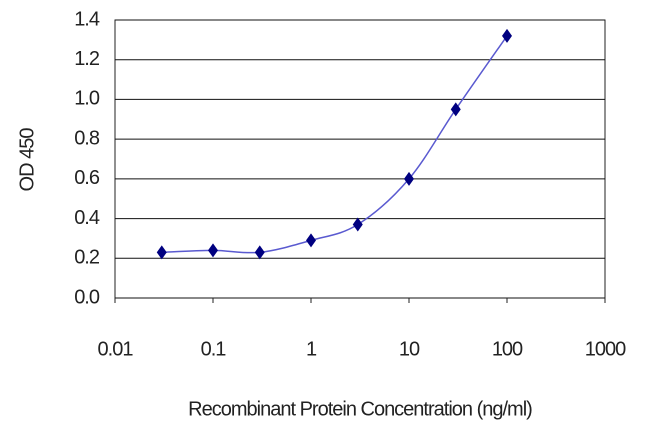  What do you see at coordinates (87, 258) in the screenshot?
I see `y-tick-label: 0.2` at bounding box center [87, 258].